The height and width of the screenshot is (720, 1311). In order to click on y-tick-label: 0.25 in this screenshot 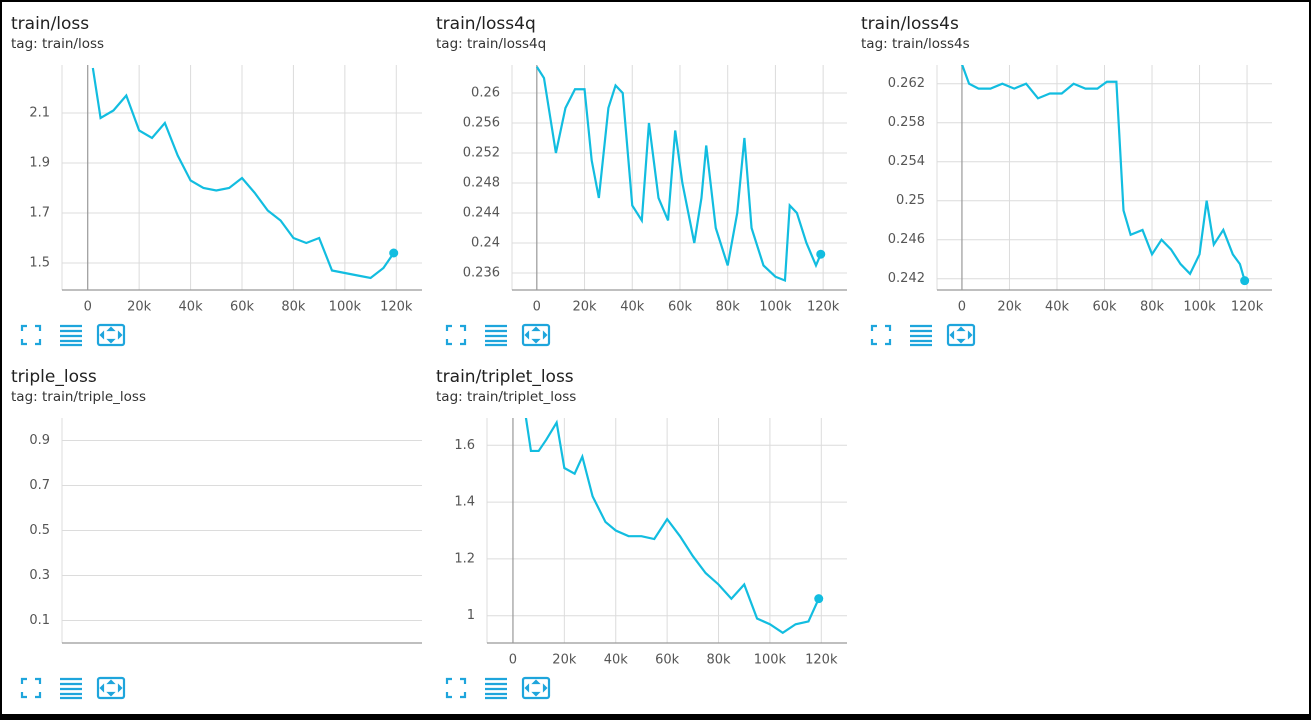, I will do `click(910, 200)`.